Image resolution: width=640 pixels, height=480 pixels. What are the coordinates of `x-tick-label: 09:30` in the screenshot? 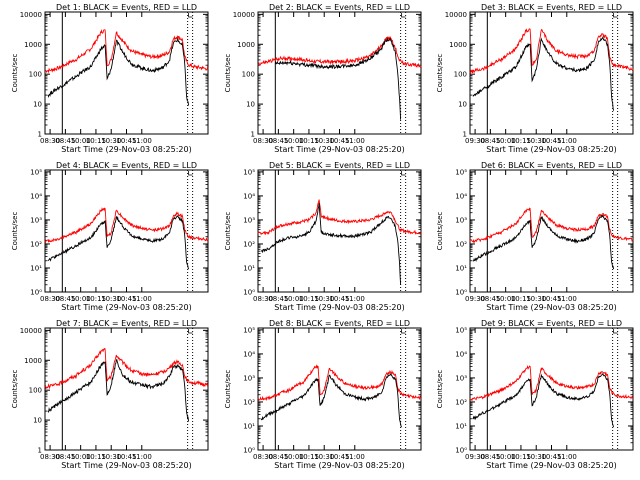 It's located at (475, 457).